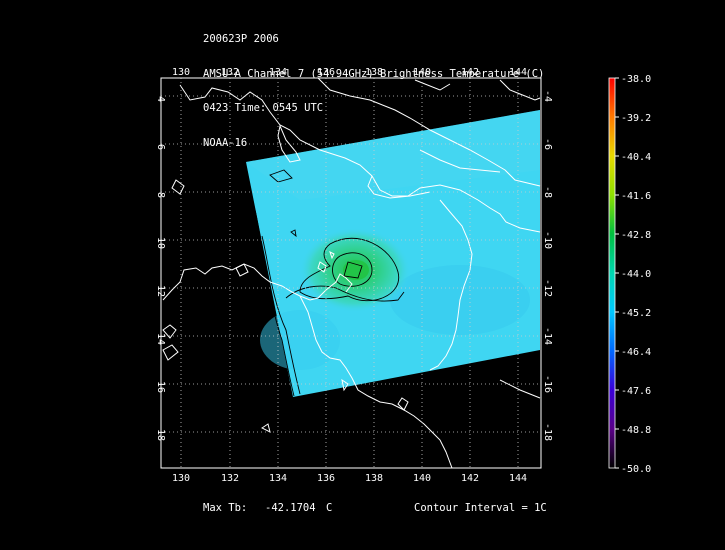 This screenshot has height=550, width=725. Describe the element at coordinates (636, 157) in the screenshot. I see `colorbar-tick-label: -40.4` at that location.